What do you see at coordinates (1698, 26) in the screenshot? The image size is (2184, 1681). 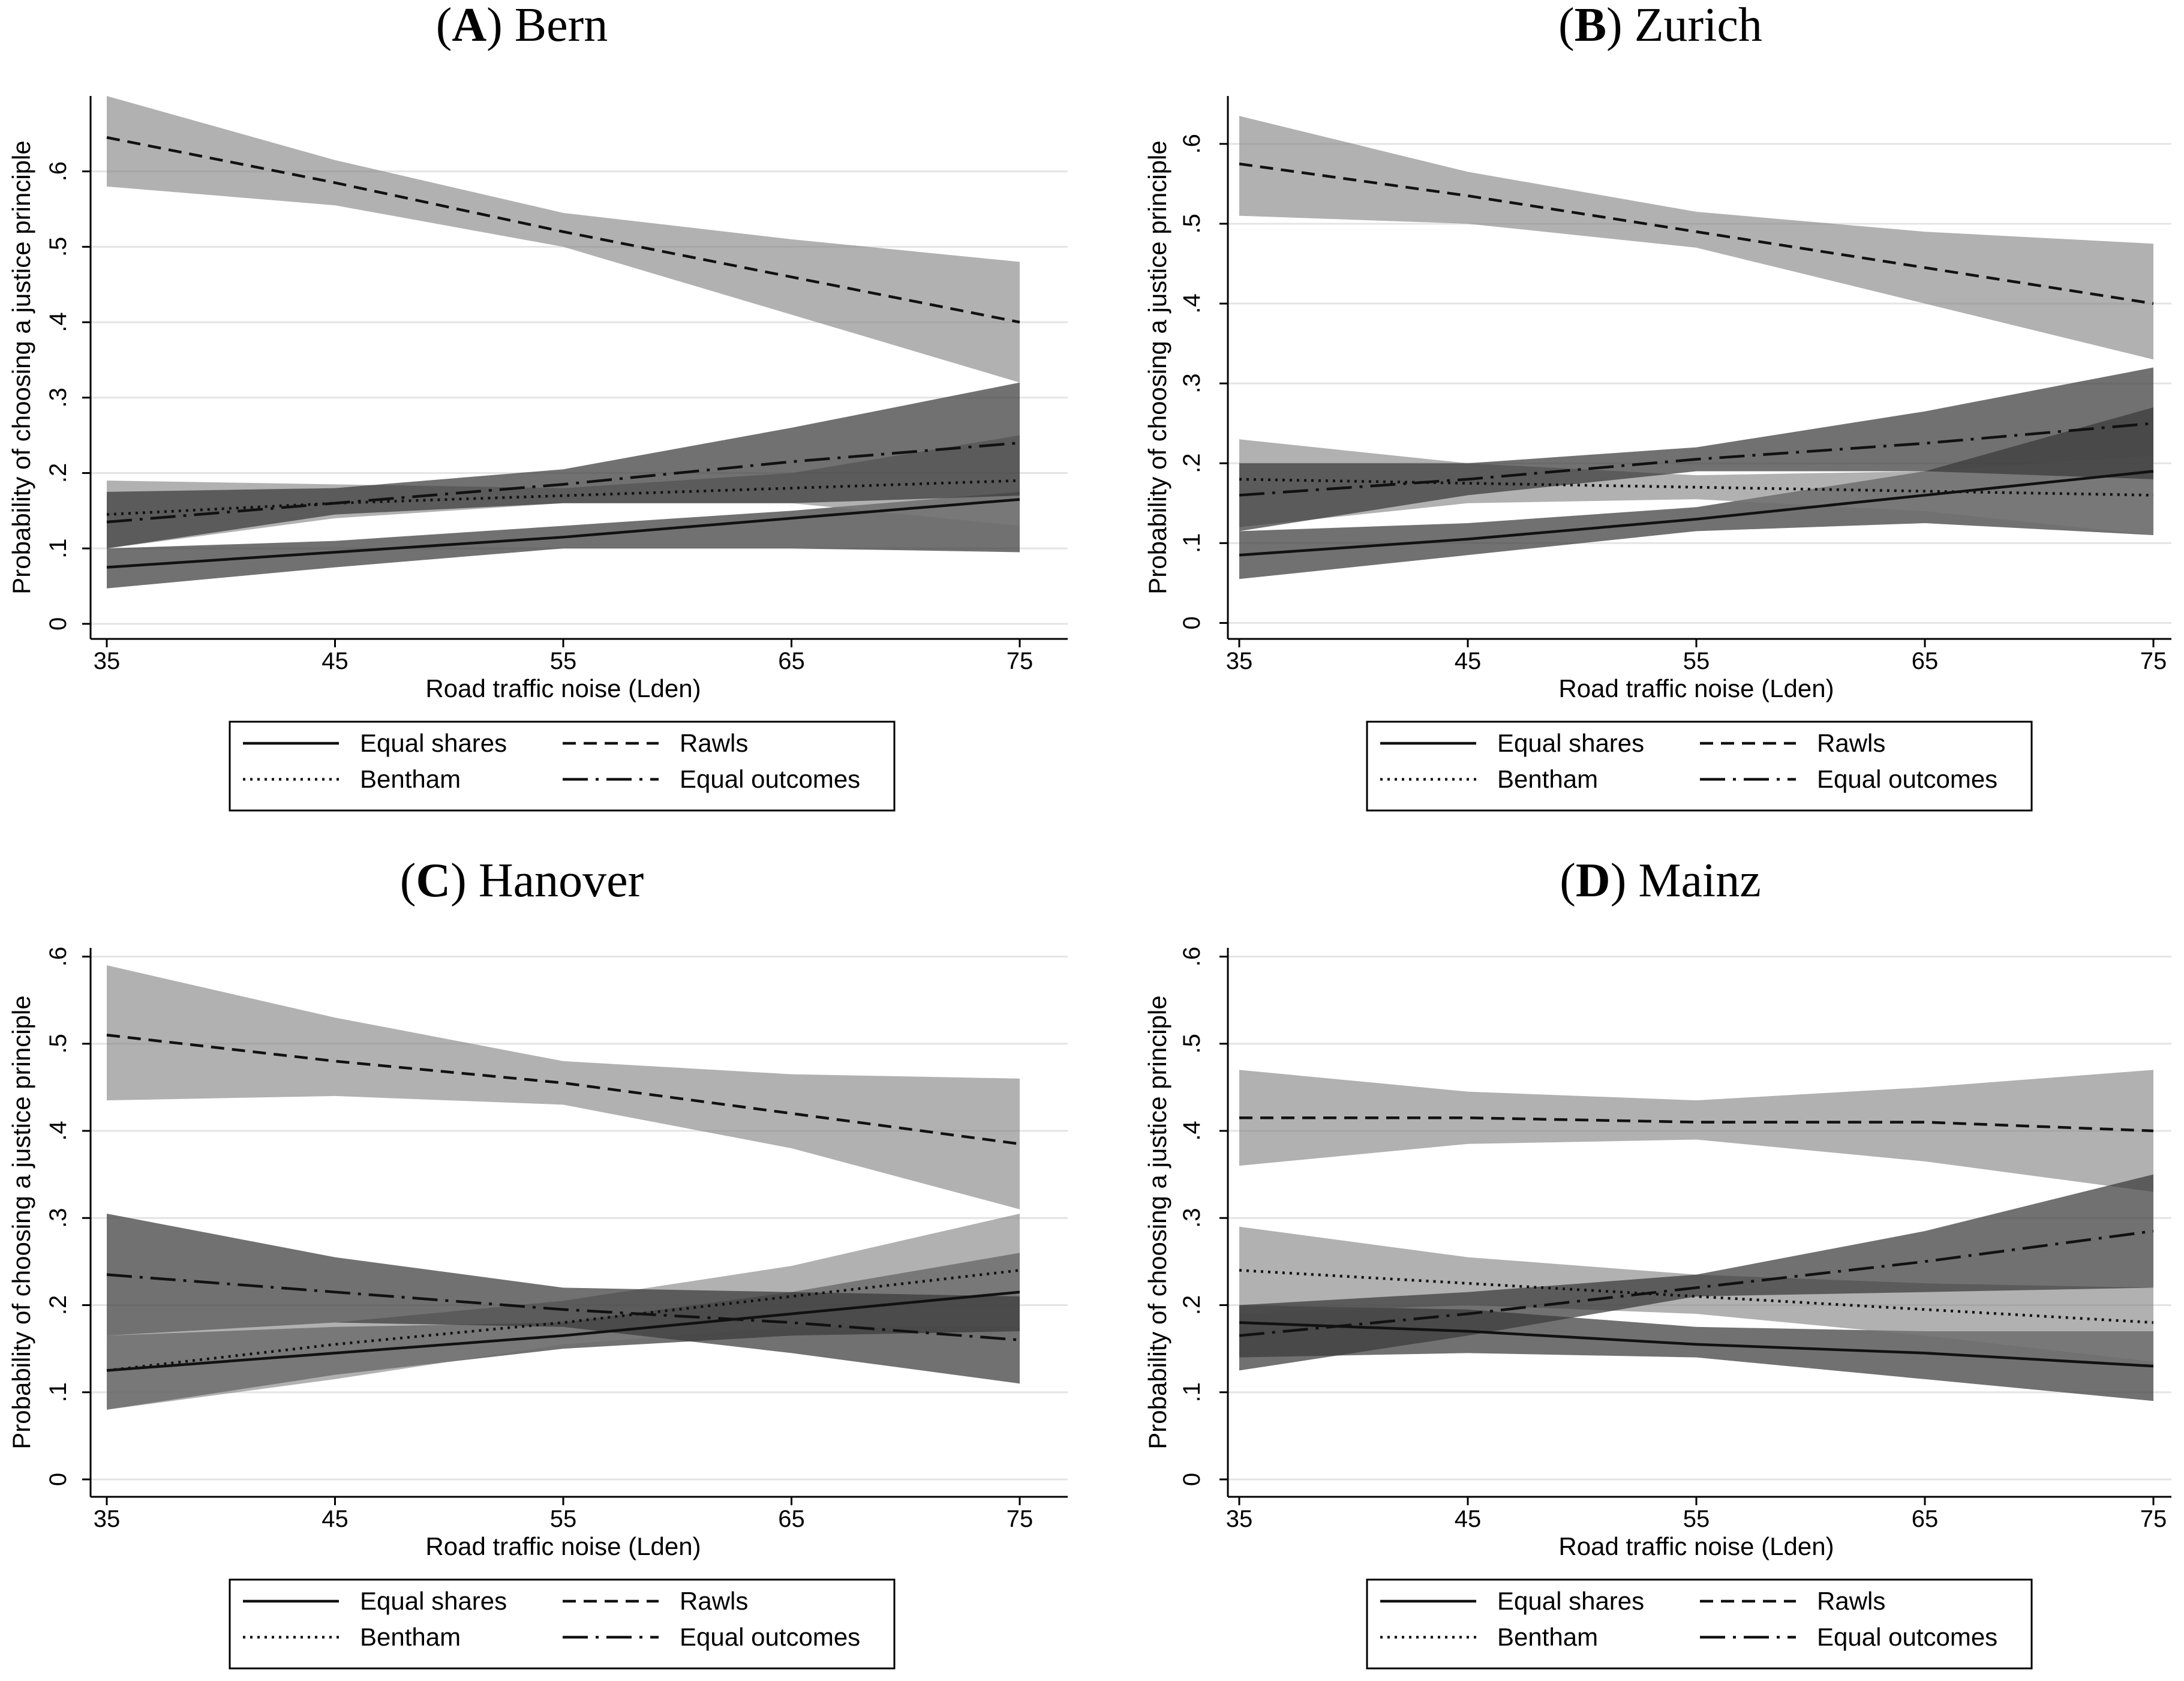 I see `panel-city: Zurich` at bounding box center [1698, 26].